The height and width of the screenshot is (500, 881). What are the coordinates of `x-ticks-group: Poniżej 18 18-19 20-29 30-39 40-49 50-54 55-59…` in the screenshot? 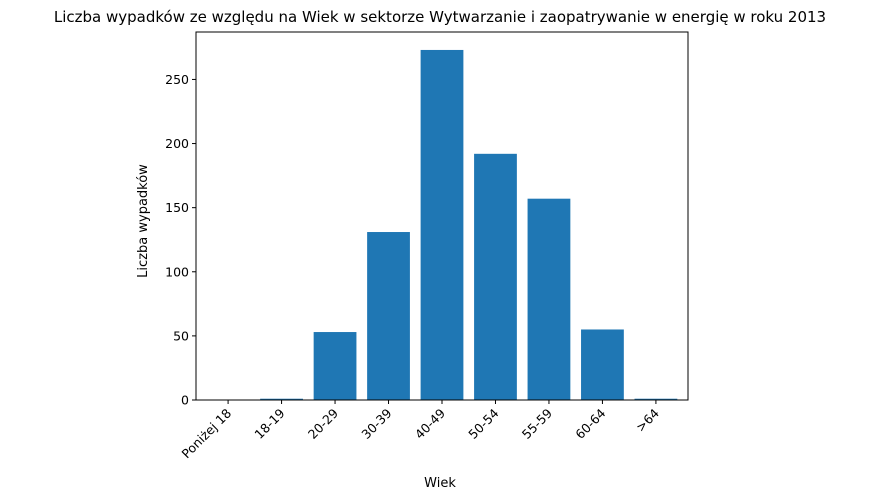 It's located at (420, 430).